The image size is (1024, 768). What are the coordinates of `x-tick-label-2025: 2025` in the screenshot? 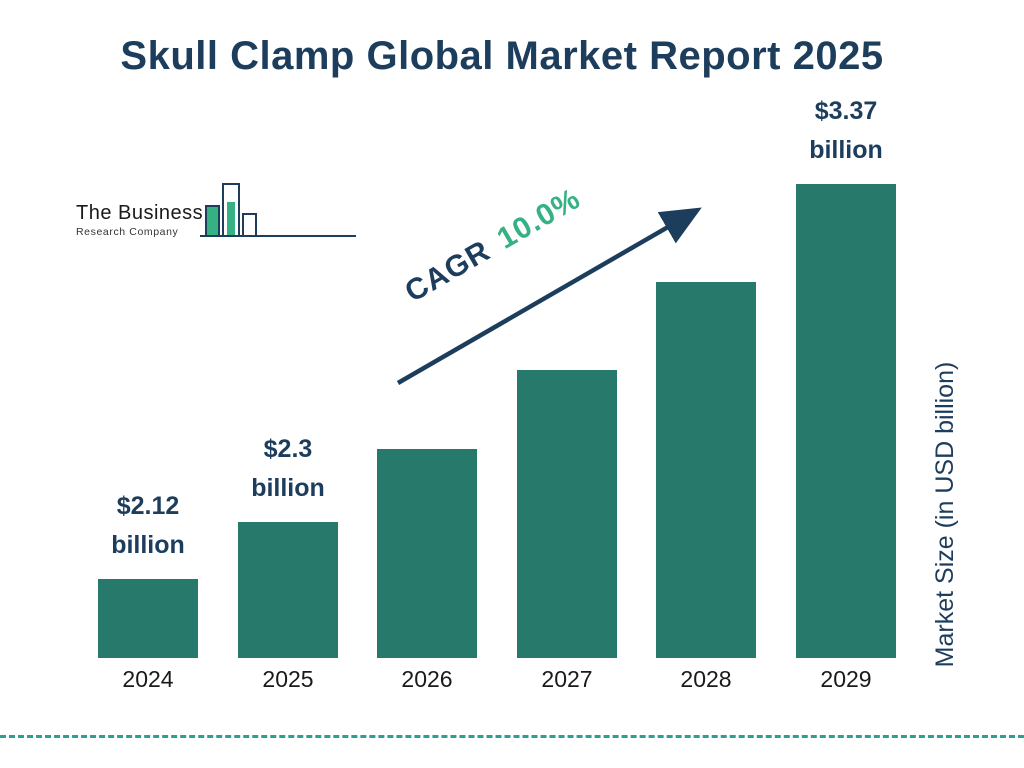 It's located at (288, 679).